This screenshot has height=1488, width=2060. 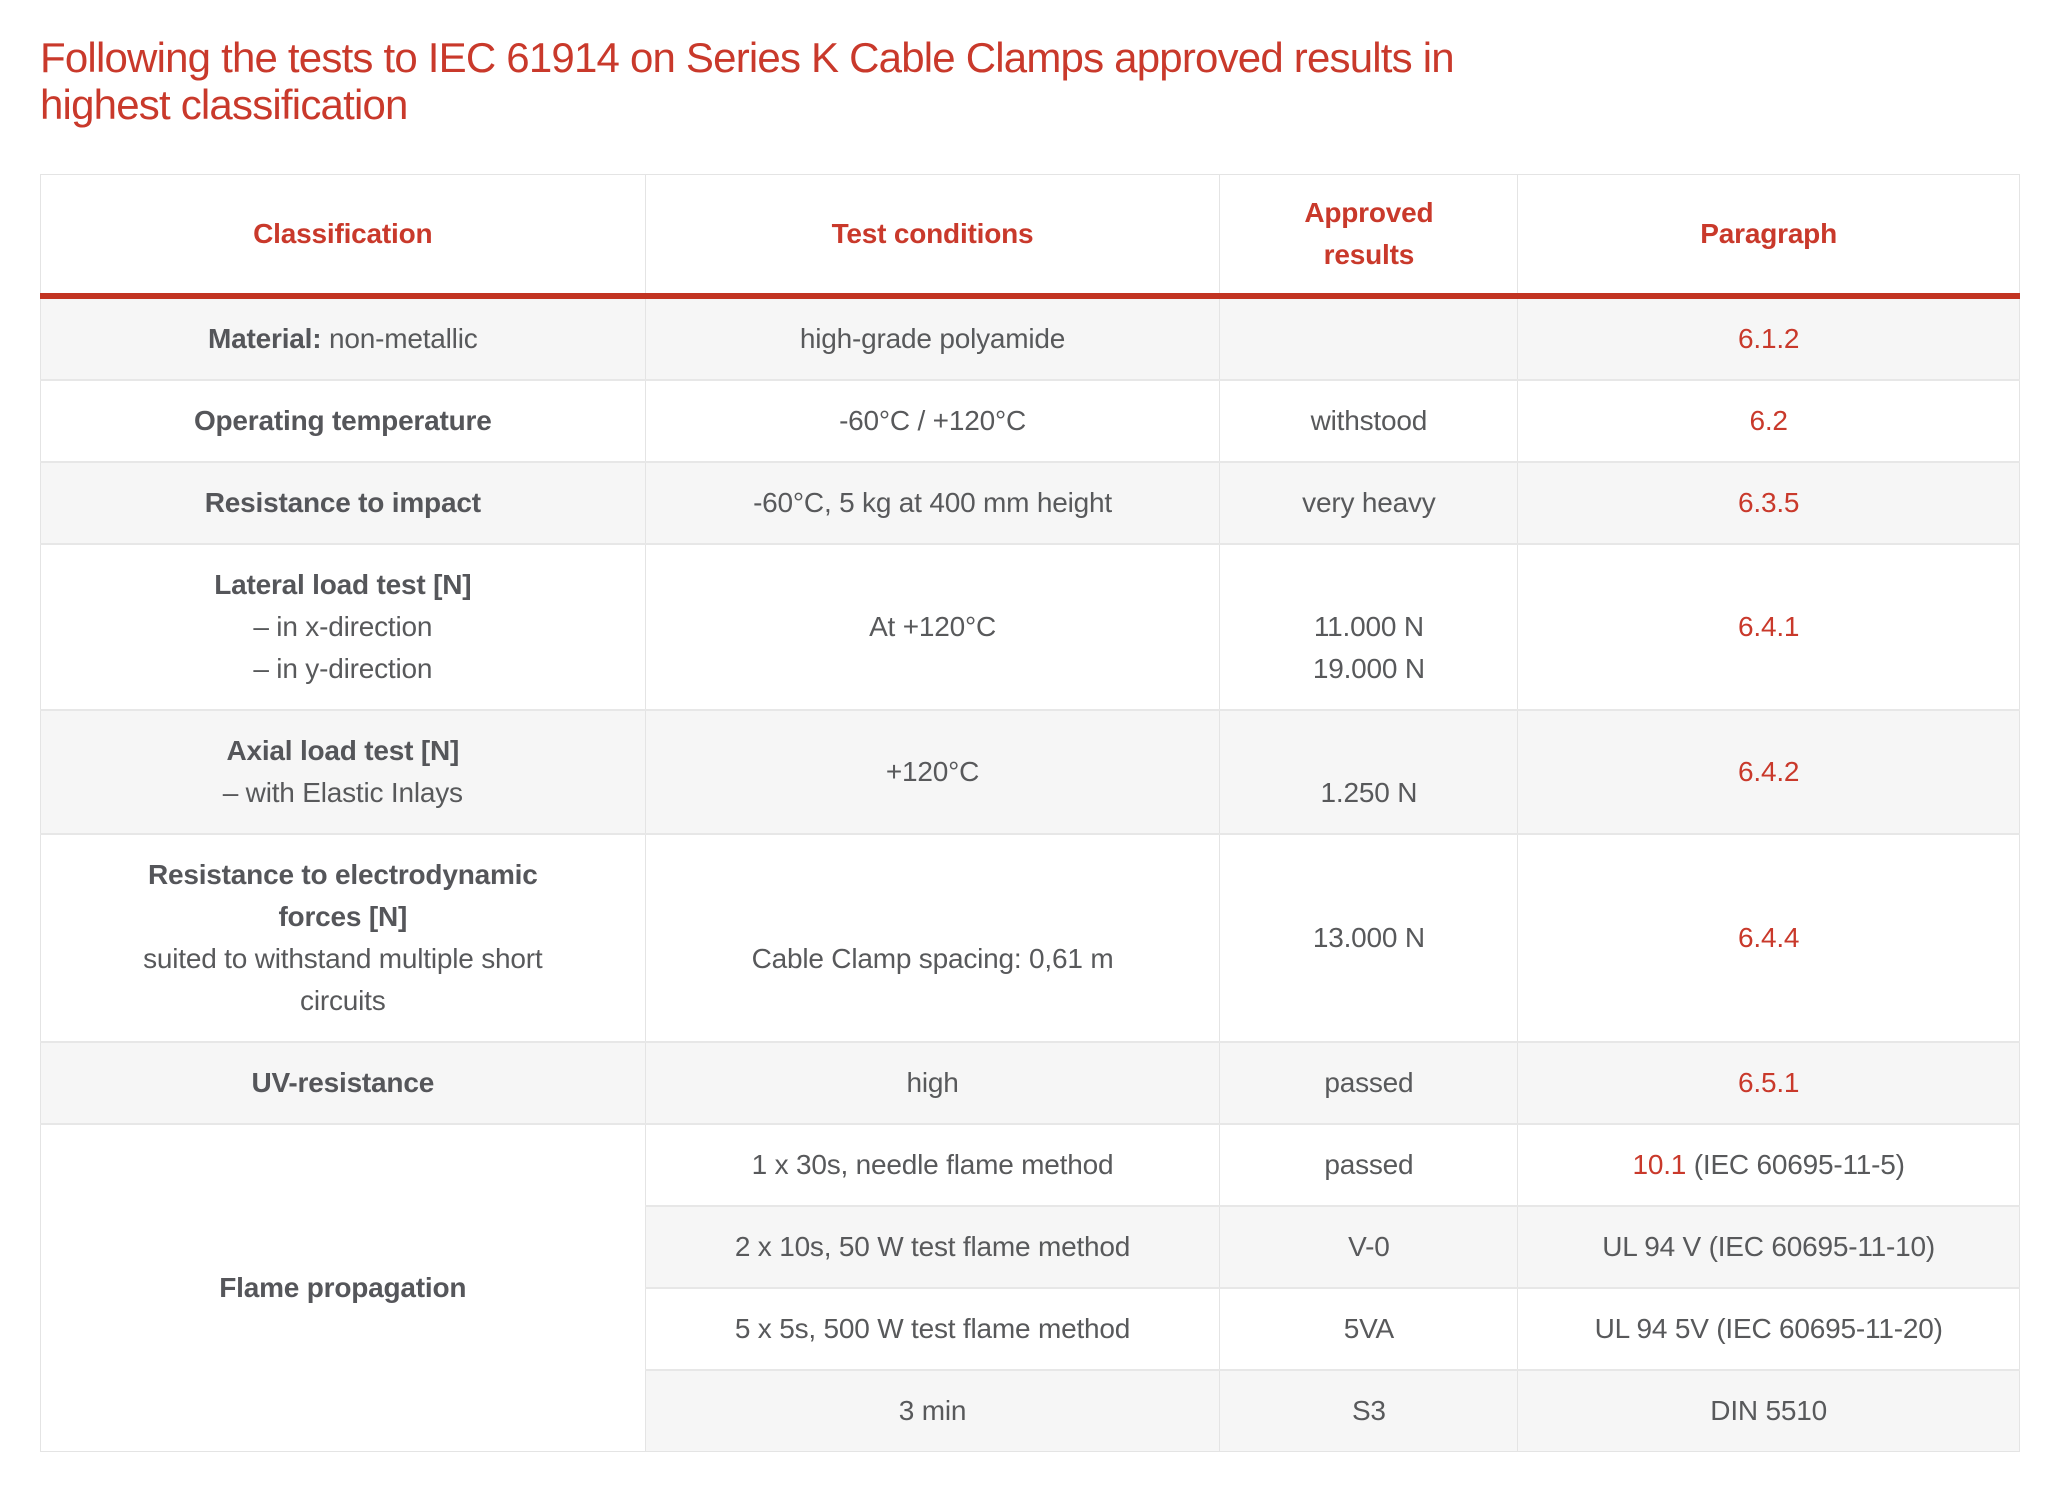 I want to click on conditions-cell: At +120°C, so click(x=932, y=627).